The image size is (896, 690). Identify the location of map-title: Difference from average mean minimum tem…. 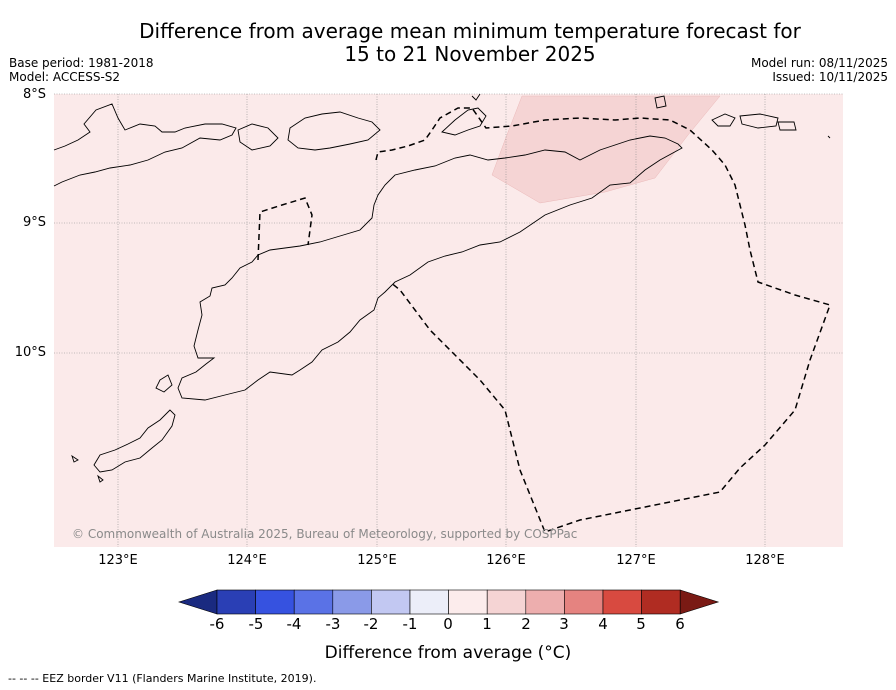
(448, 43).